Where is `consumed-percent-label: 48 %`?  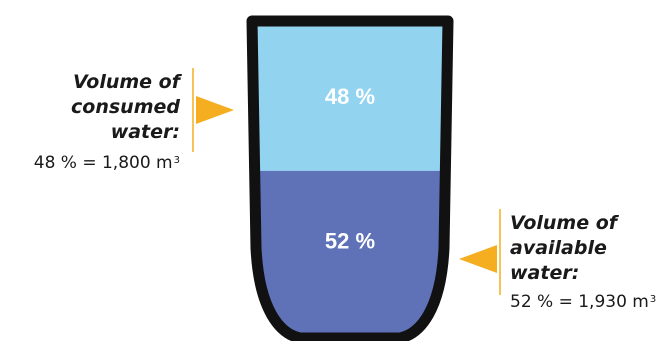 consumed-percent-label: 48 % is located at coordinates (350, 96).